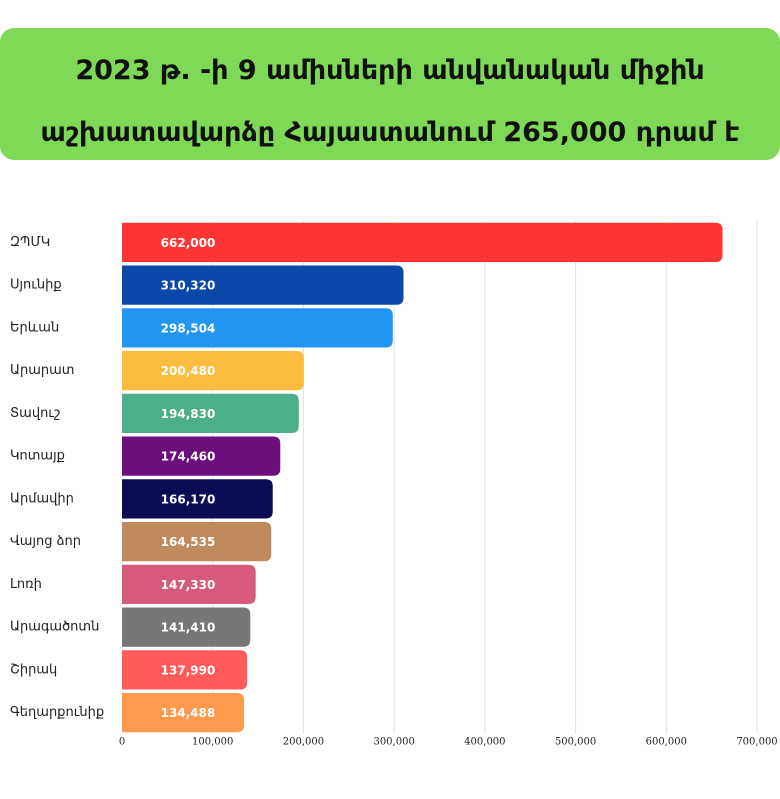 This screenshot has width=780, height=799. I want to click on value-label: 147,330, so click(188, 585).